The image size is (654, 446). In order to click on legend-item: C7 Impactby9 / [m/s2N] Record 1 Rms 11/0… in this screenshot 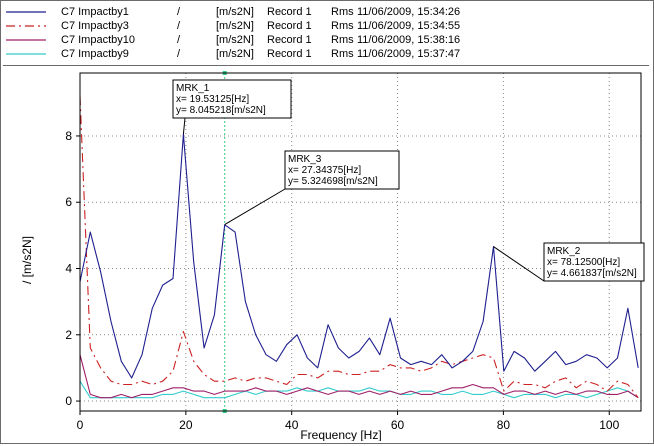, I will do `click(323, 54)`.